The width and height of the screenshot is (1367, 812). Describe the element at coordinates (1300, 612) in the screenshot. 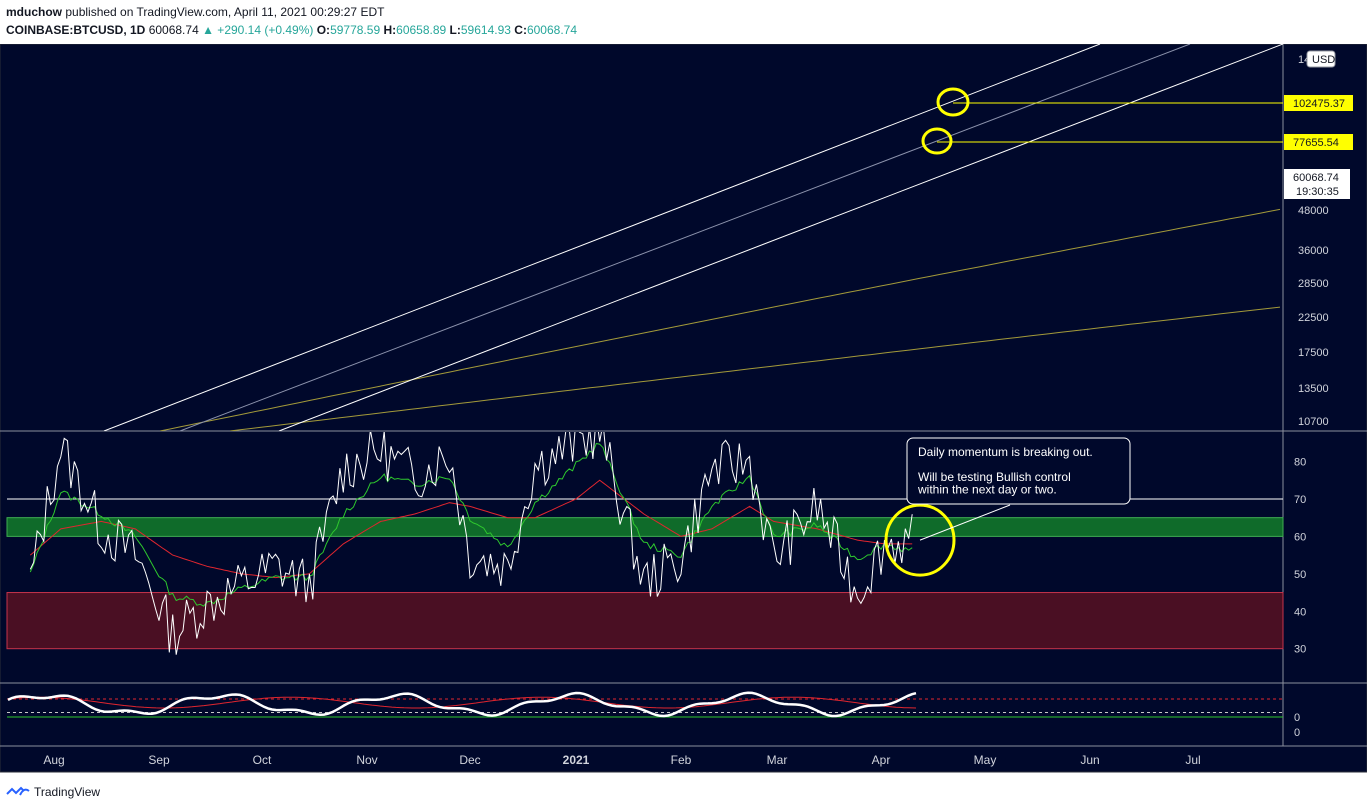

I see `osc-tick-label: 40` at that location.